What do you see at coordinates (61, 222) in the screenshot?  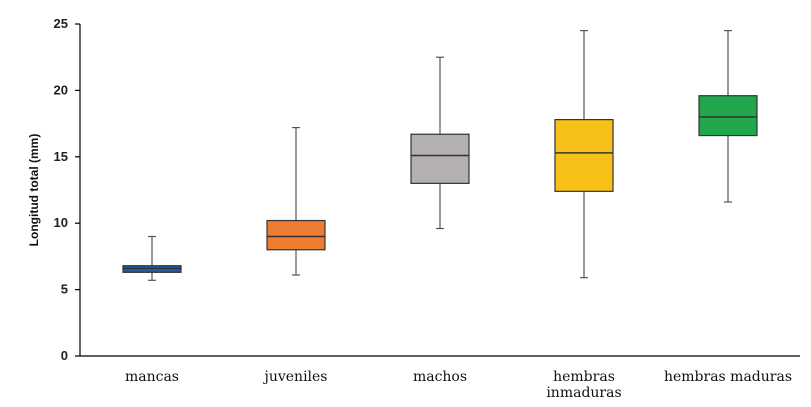 I see `y-tick-label: 10` at bounding box center [61, 222].